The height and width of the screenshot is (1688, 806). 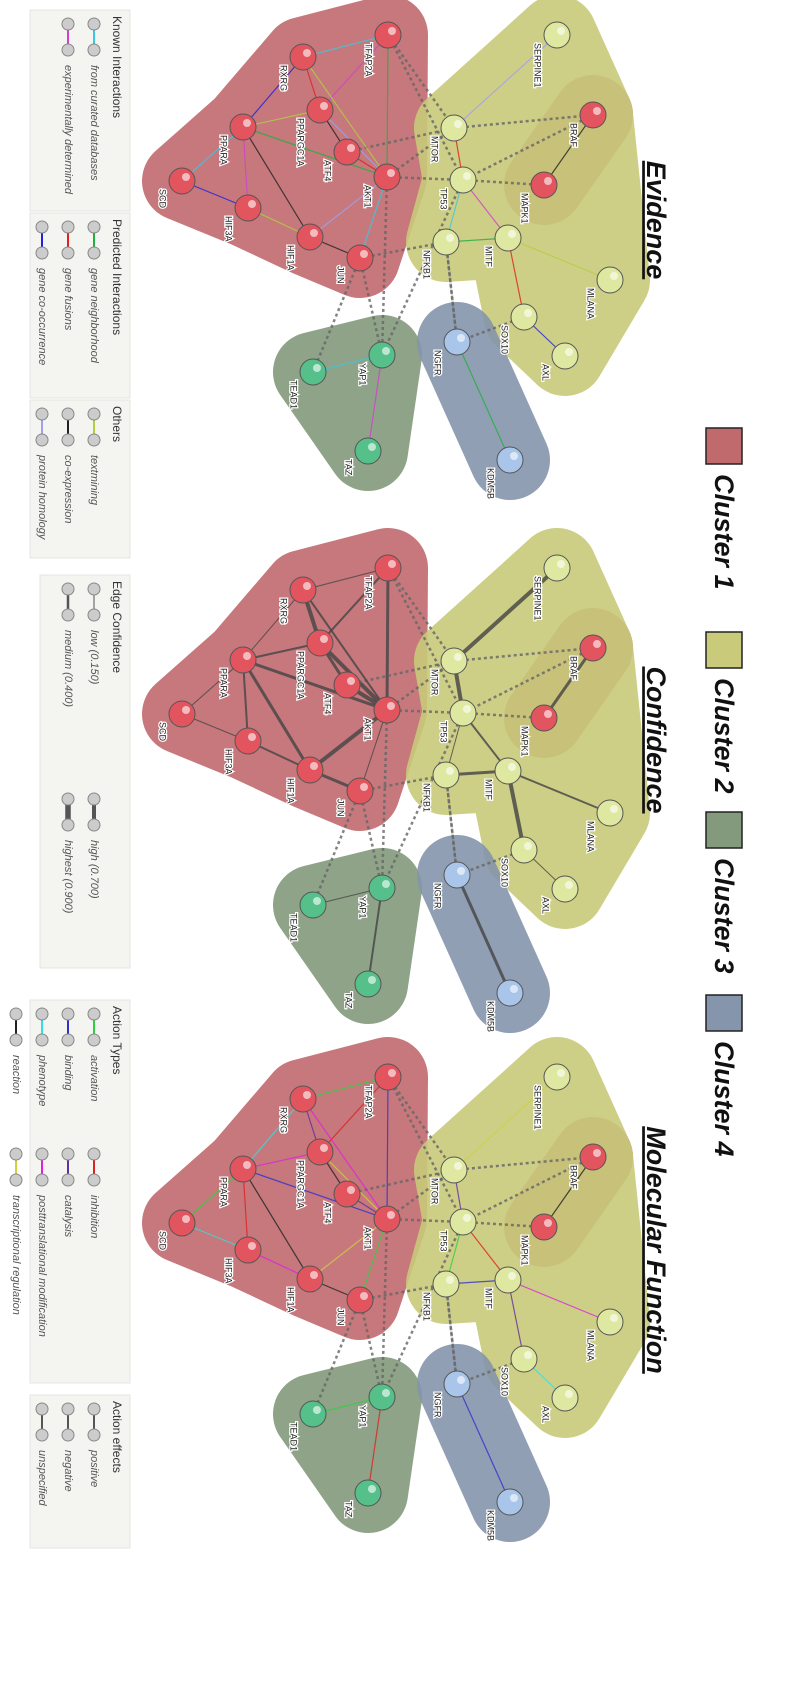 I want to click on legend-box, so click(x=80, y=1191).